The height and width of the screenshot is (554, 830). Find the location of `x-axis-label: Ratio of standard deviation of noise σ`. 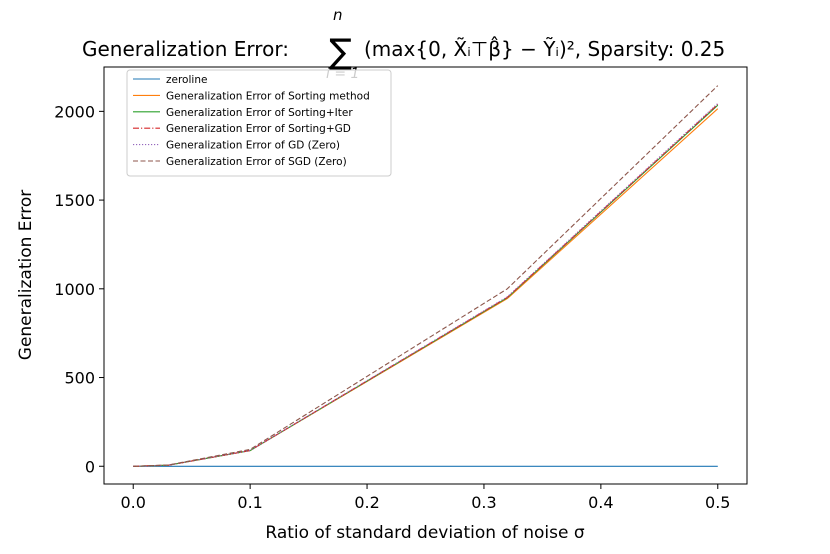

x-axis-label: Ratio of standard deviation of noise σ is located at coordinates (424, 533).